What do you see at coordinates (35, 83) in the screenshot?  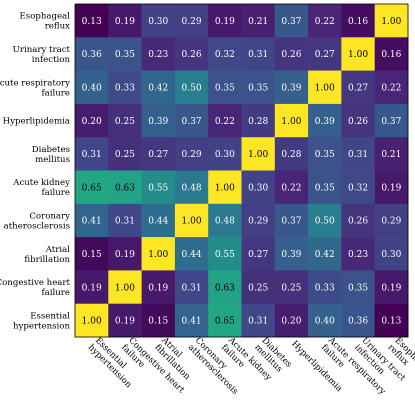 I see `row-label-line: Acute respiratory` at bounding box center [35, 83].